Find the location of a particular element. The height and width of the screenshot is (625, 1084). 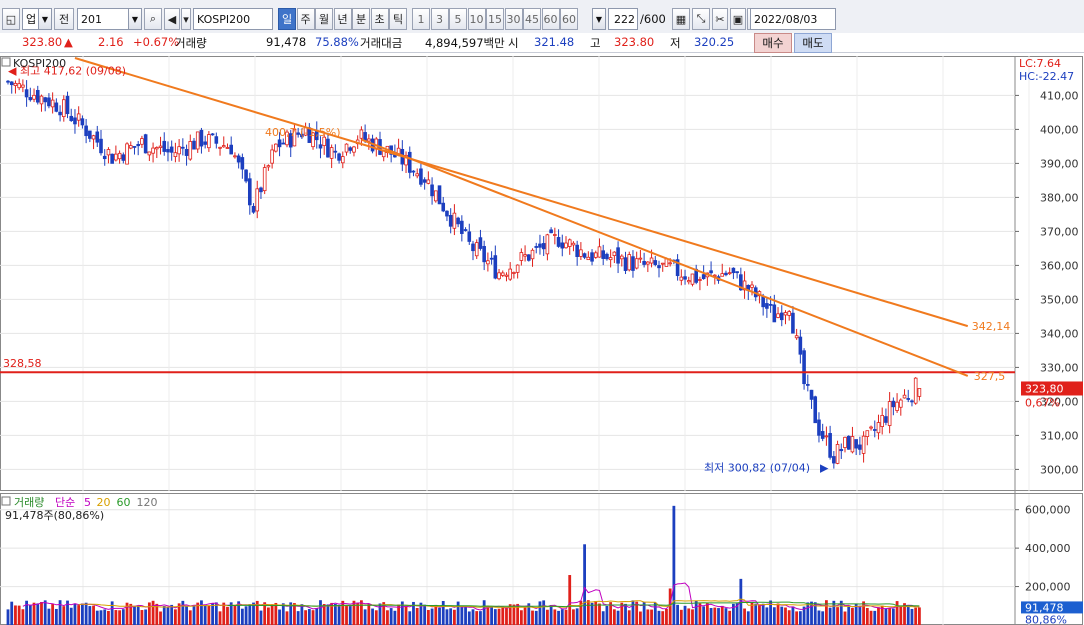

line-tool-icon: ⤡ is located at coordinates (701, 19).